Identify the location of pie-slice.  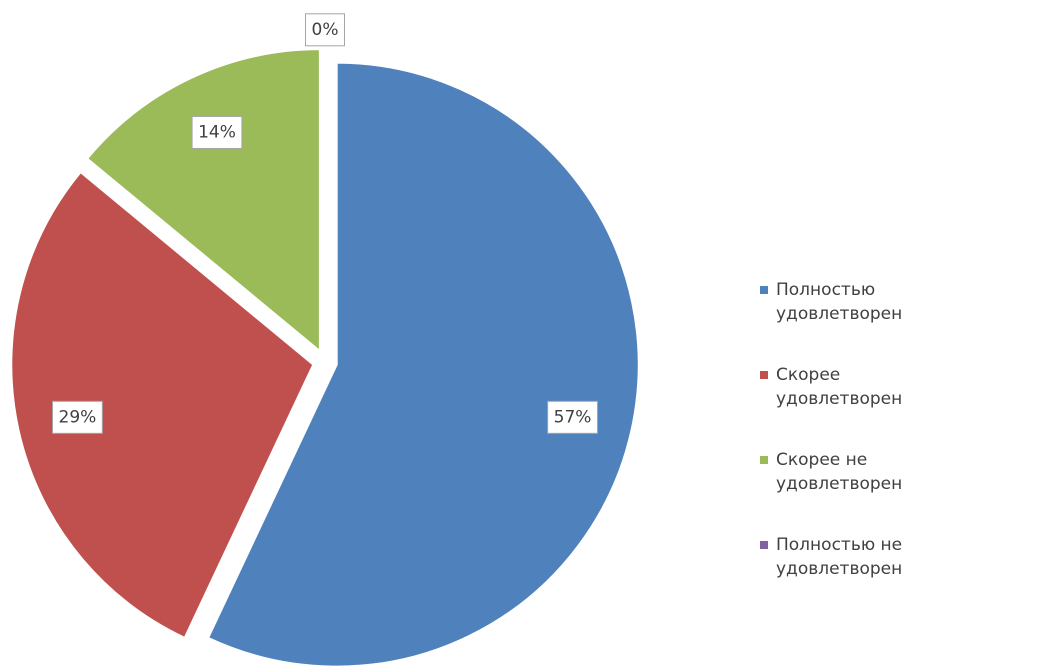
(203, 201).